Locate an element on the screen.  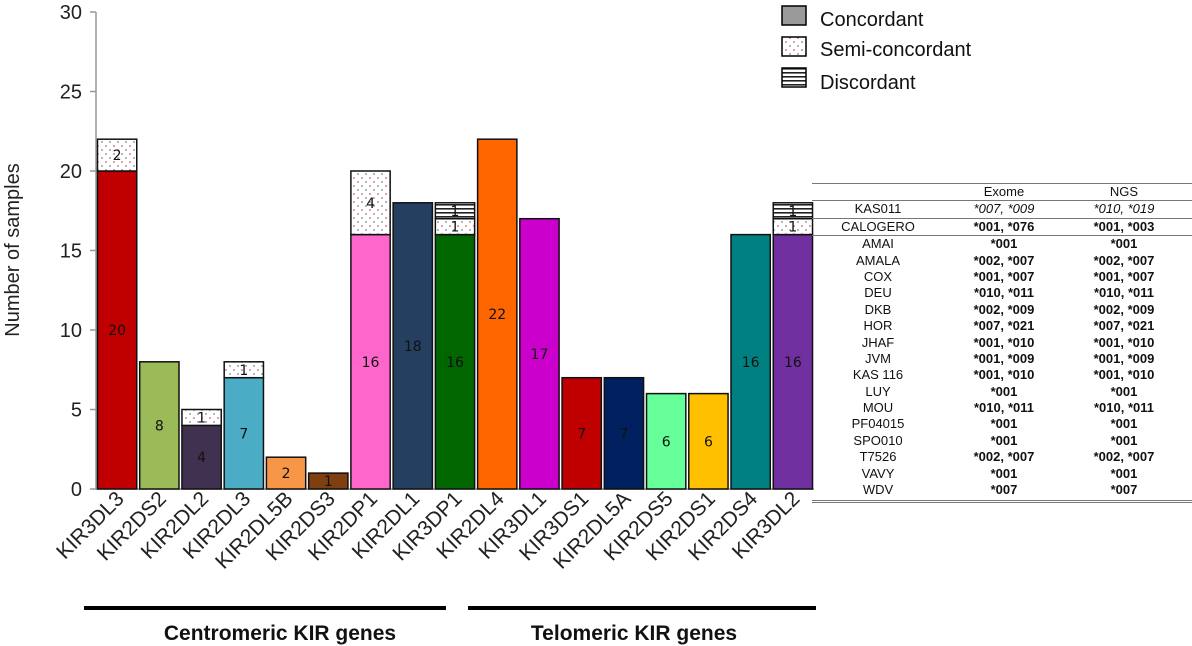
y-axis-label: Number of samples is located at coordinates (13, 249).